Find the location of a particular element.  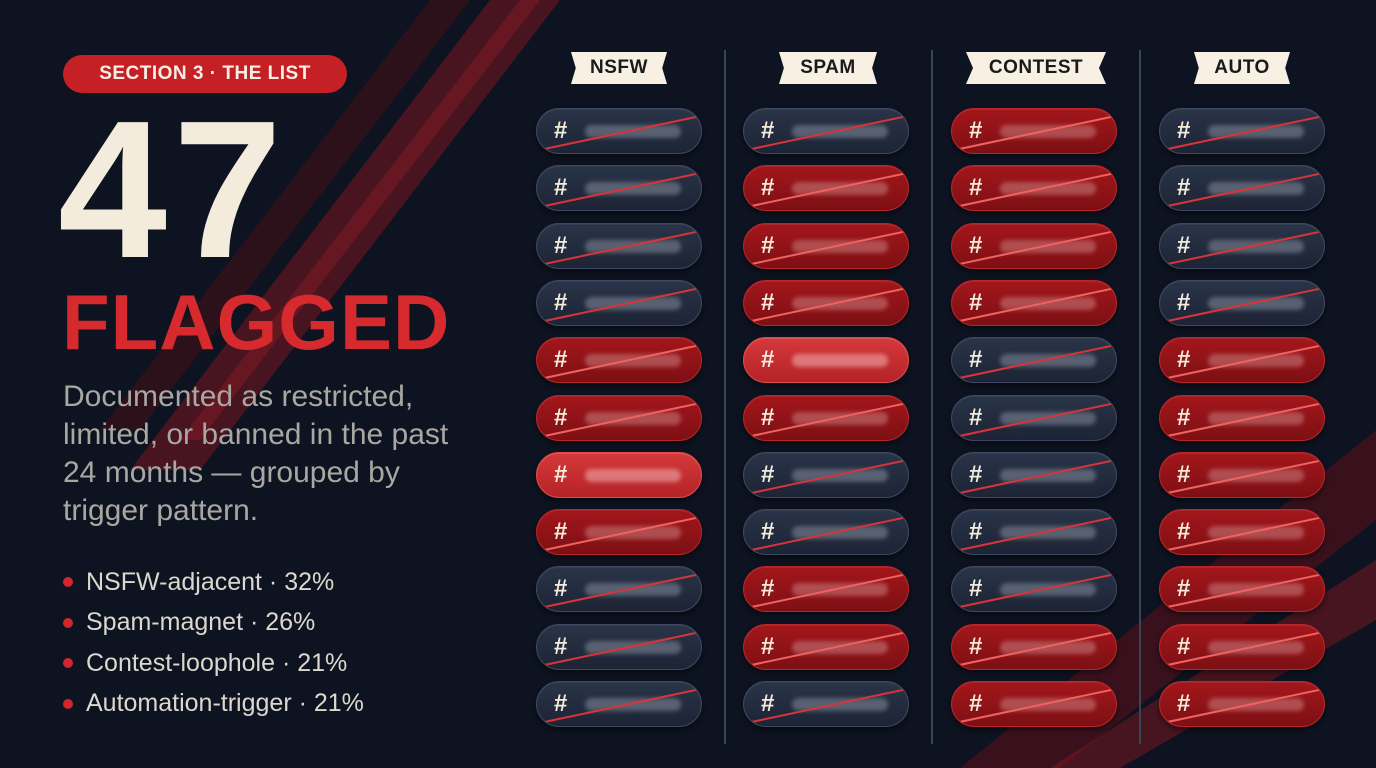

column-divider is located at coordinates (725, 397).